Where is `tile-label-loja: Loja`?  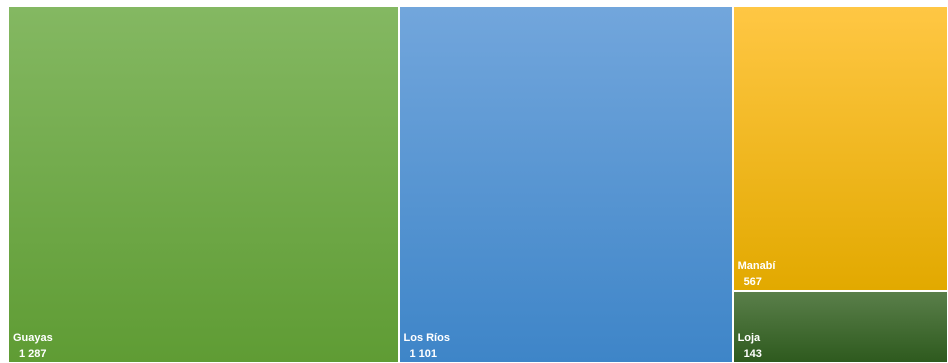 tile-label-loja: Loja is located at coordinates (749, 337).